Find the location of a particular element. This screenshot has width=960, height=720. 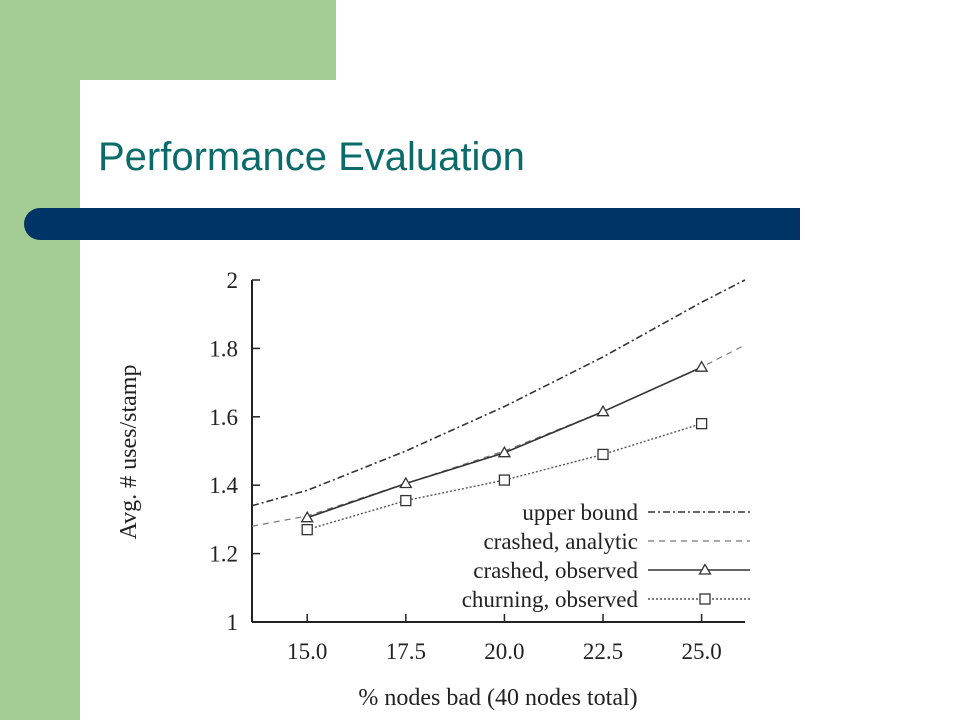

x-tick-label: 15.0 is located at coordinates (307, 651).